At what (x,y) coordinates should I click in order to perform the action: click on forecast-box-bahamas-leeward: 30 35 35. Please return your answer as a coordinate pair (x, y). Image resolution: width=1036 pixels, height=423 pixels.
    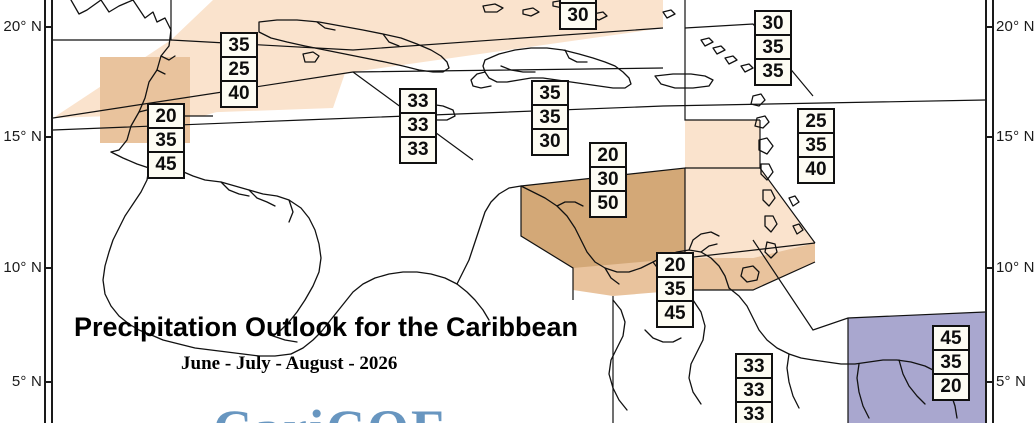
    Looking at the image, I should click on (773, 48).